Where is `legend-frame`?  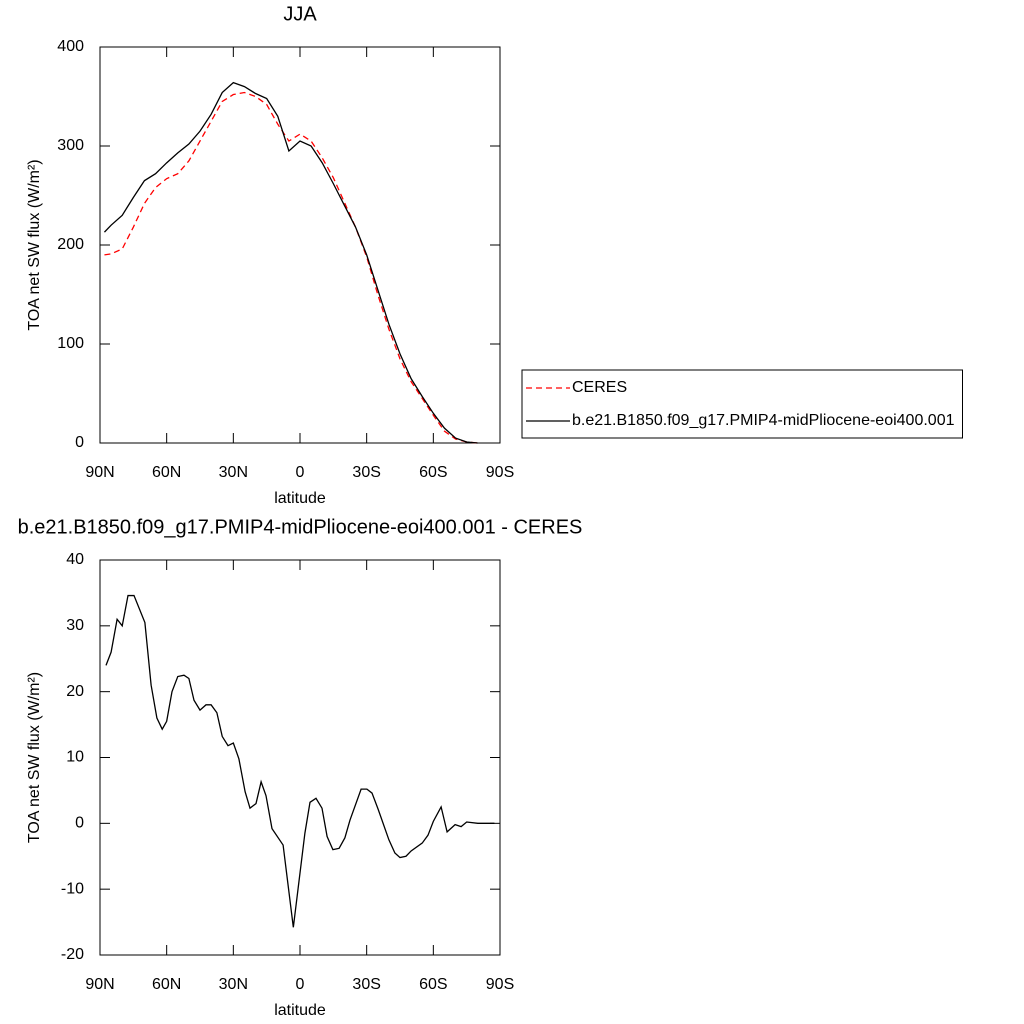 legend-frame is located at coordinates (742, 404).